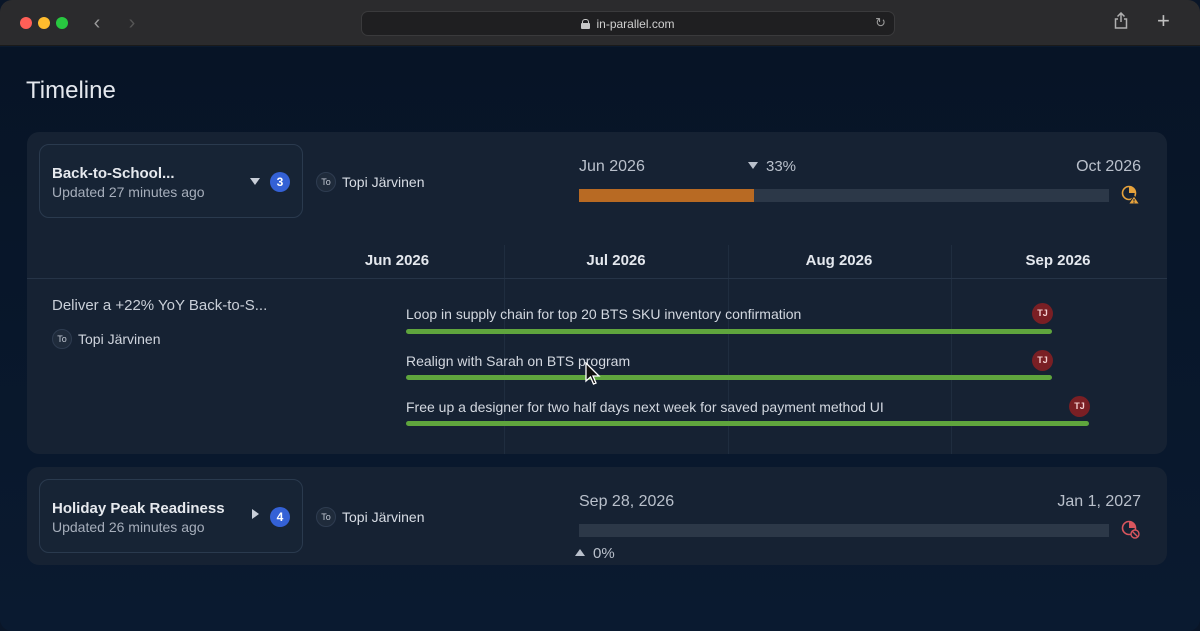  I want to click on month-label: Jul 2026, so click(616, 260).